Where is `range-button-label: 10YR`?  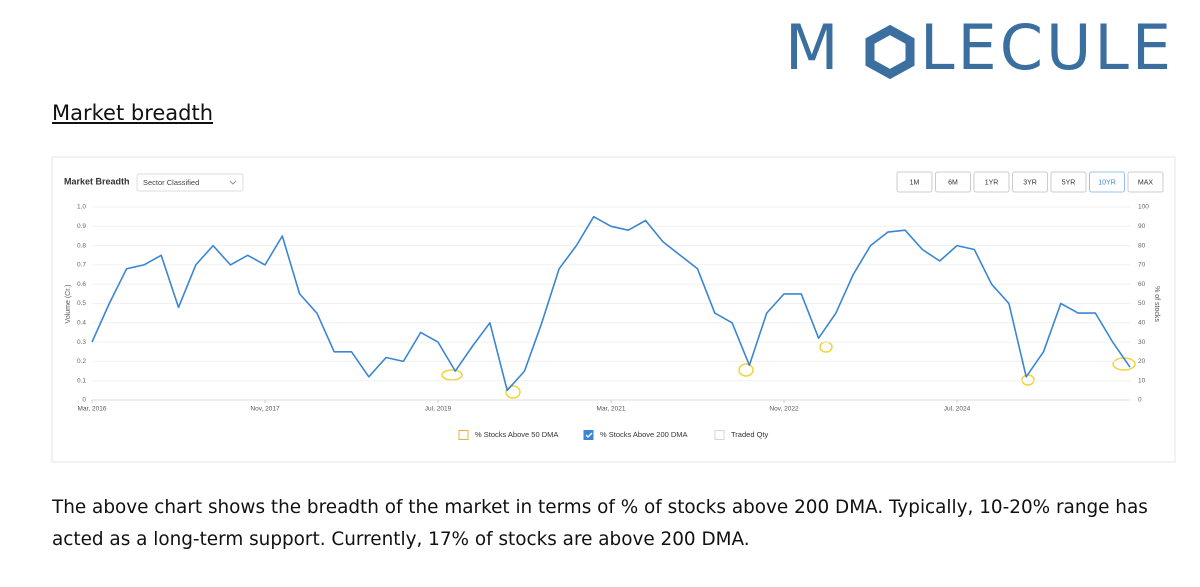
range-button-label: 10YR is located at coordinates (1107, 182).